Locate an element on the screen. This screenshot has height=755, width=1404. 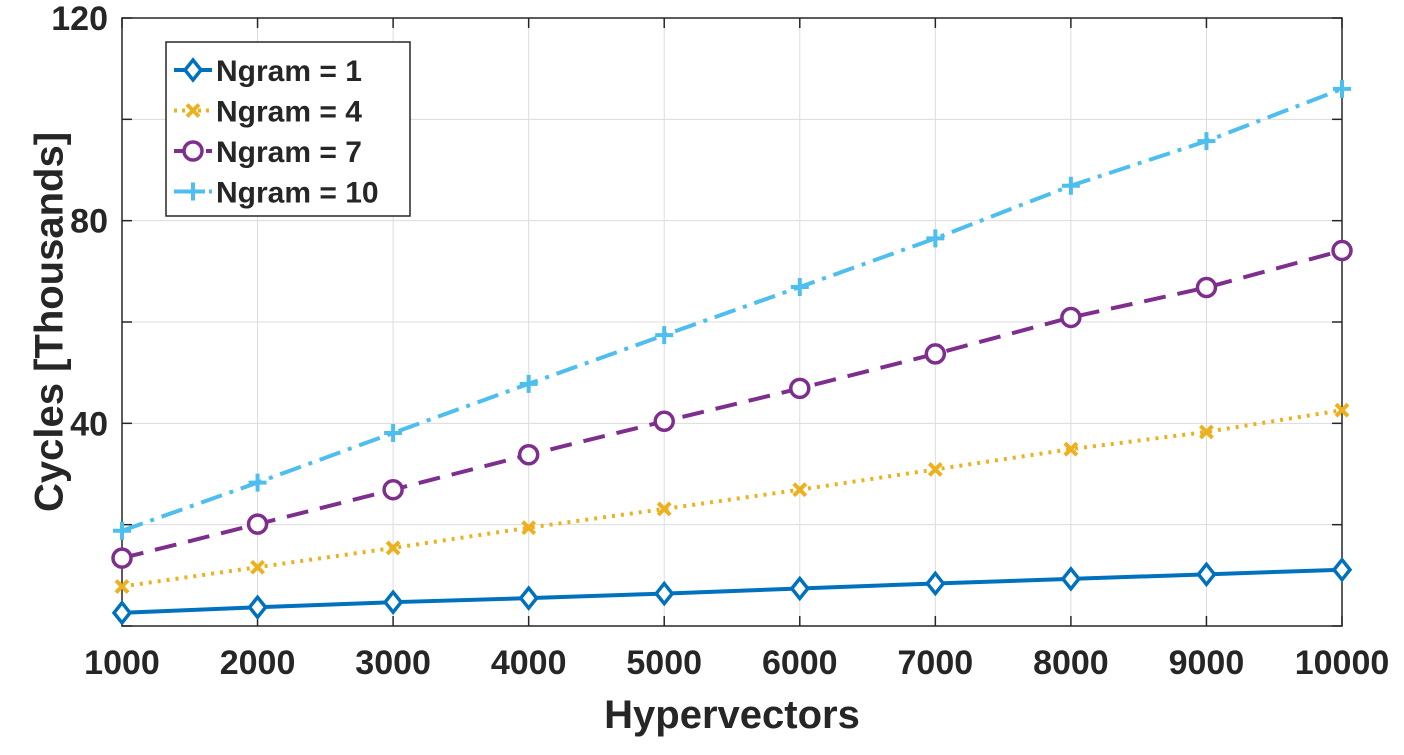
legend-item: Ngram = 4 is located at coordinates (268, 112).